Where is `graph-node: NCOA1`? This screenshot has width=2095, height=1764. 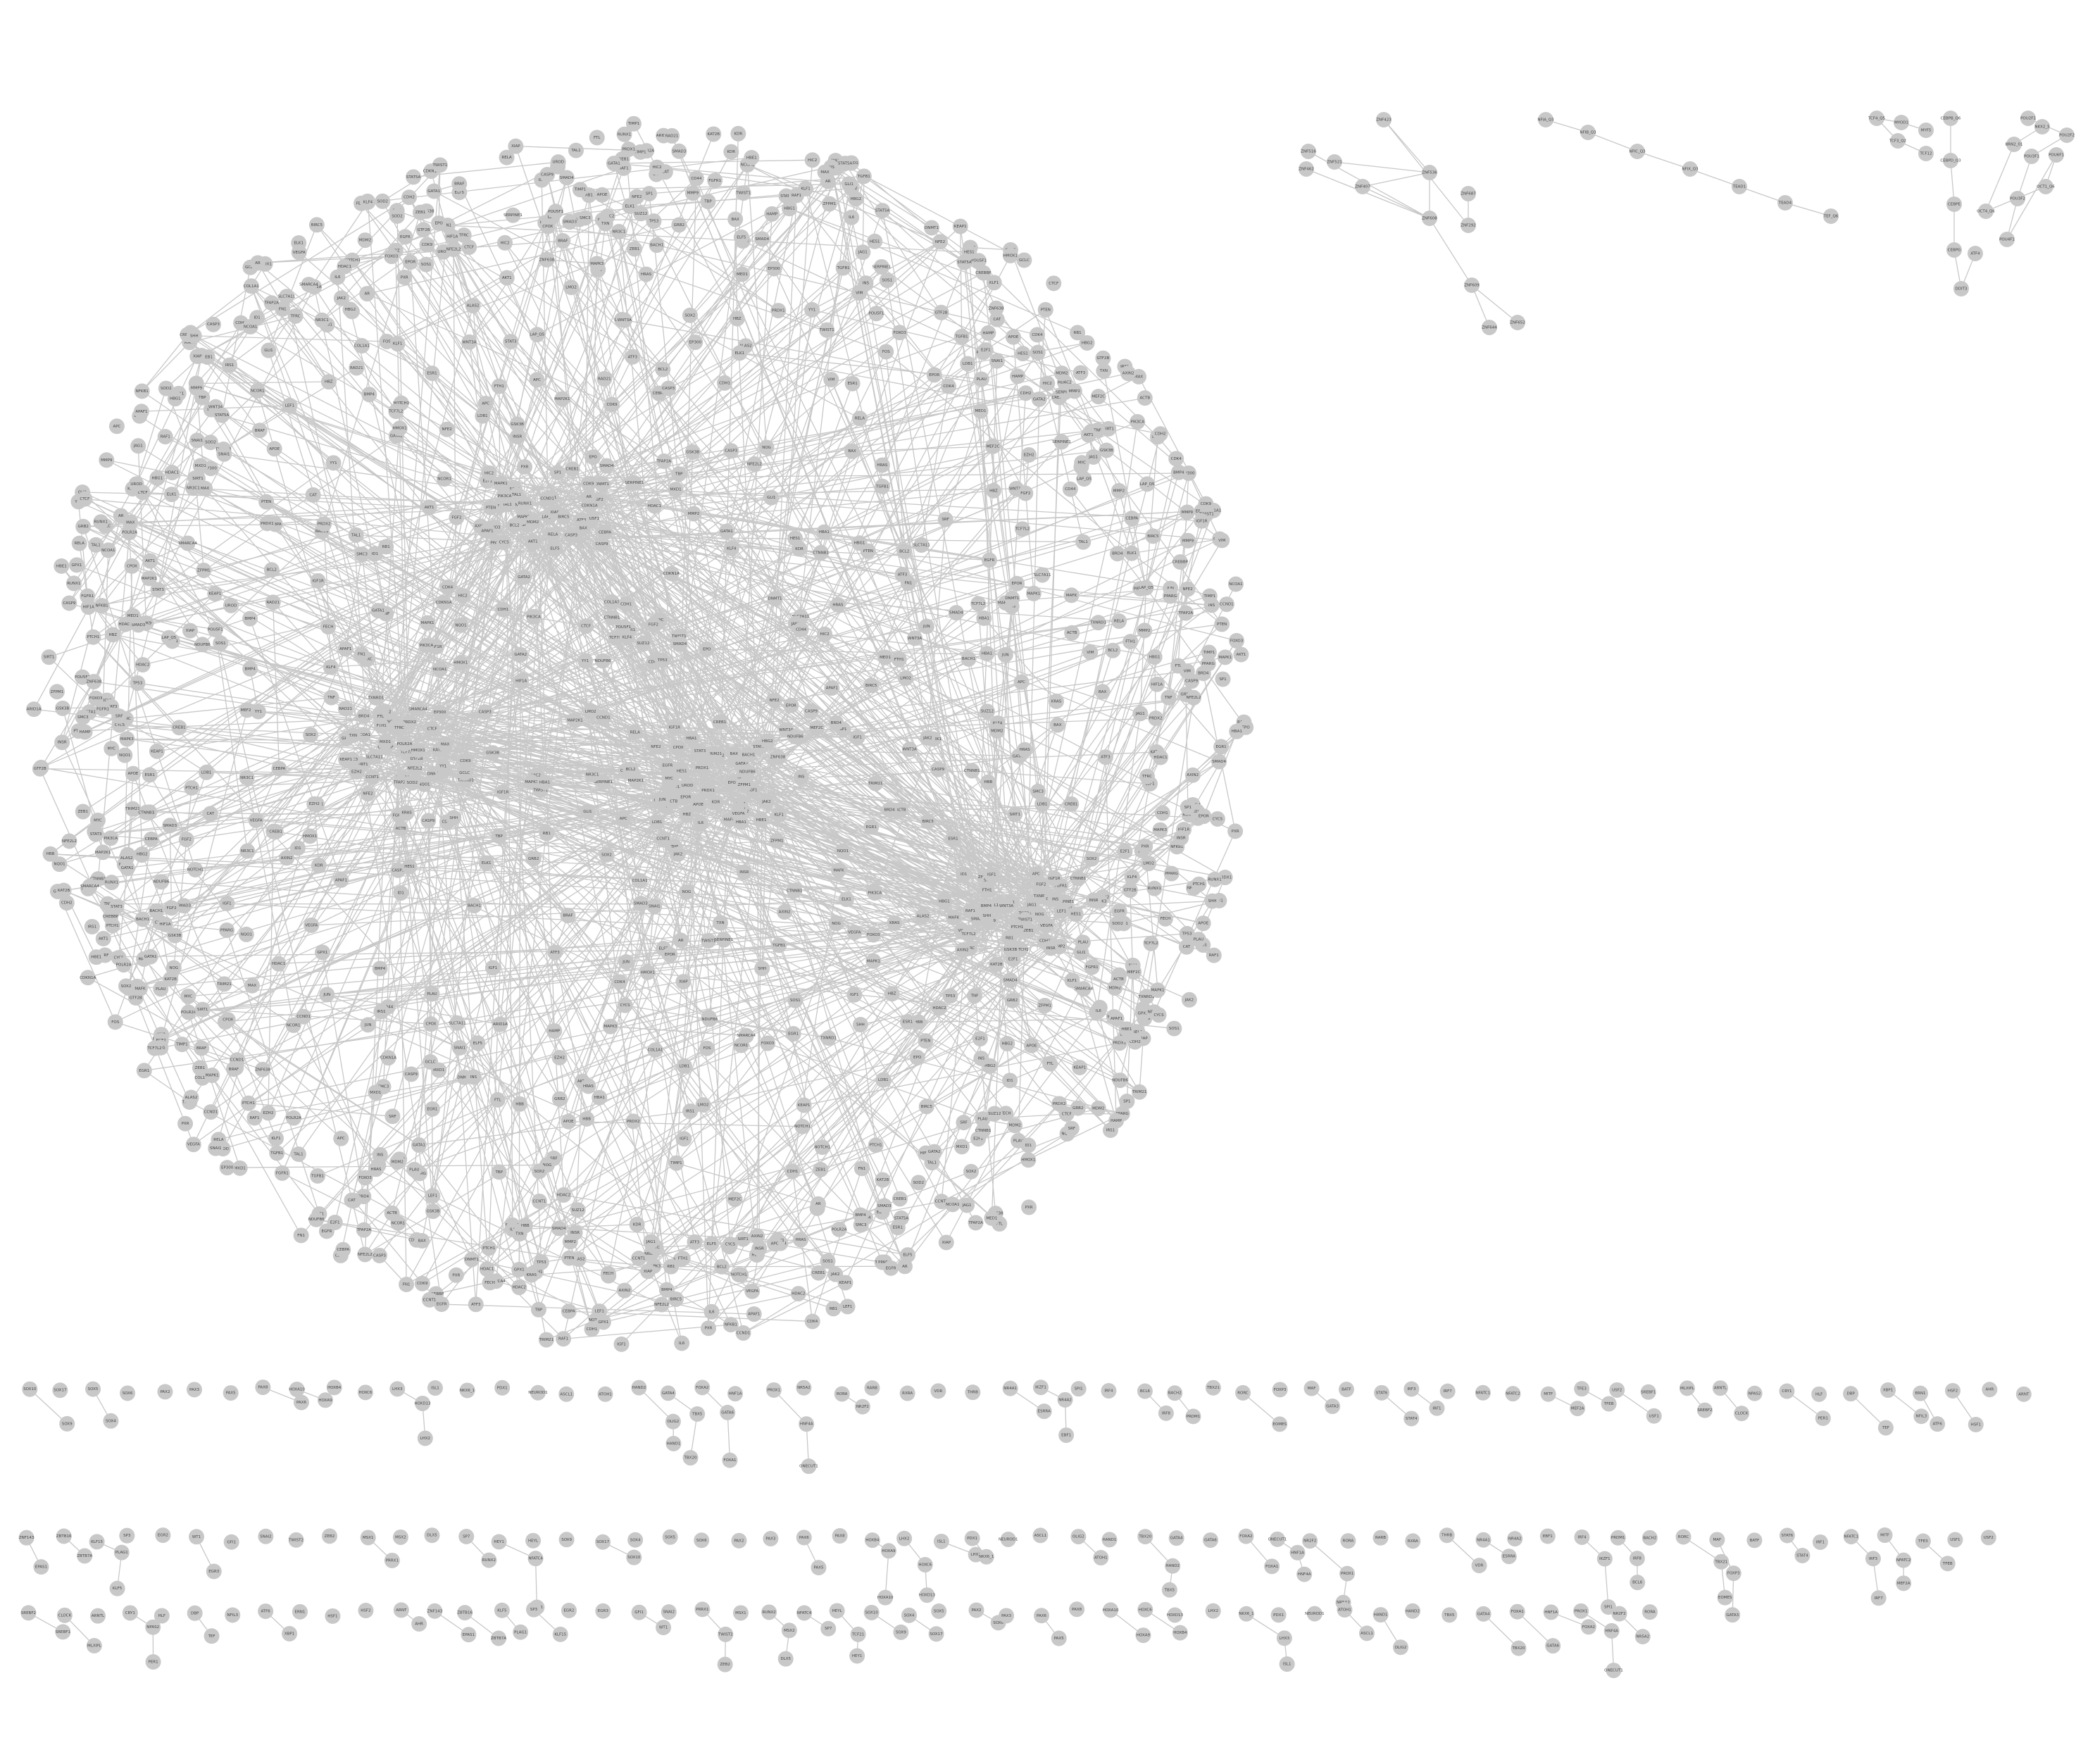 graph-node: NCOA1 is located at coordinates (1236, 584).